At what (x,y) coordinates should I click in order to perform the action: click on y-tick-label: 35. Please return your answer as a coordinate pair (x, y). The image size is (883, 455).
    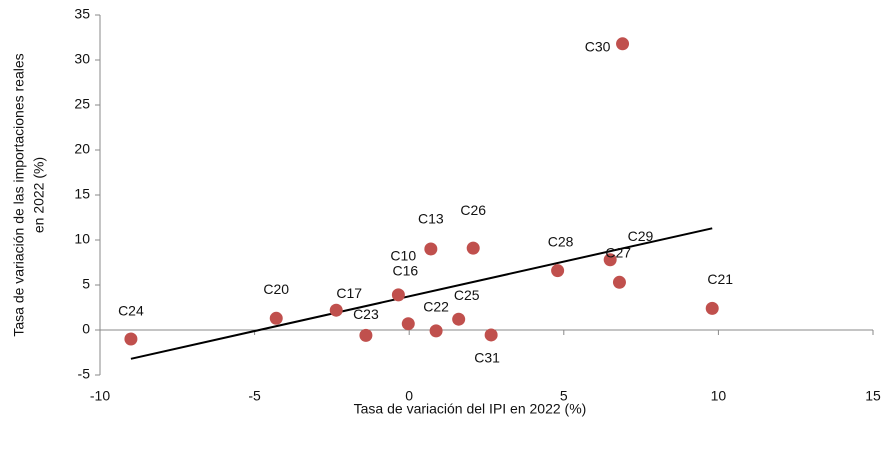
    Looking at the image, I should click on (82, 14).